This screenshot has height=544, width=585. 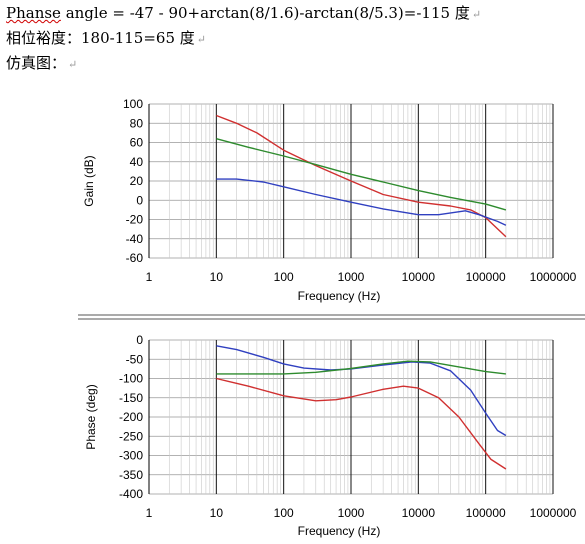 I want to click on y-tick-label: -200, so click(x=131, y=417).